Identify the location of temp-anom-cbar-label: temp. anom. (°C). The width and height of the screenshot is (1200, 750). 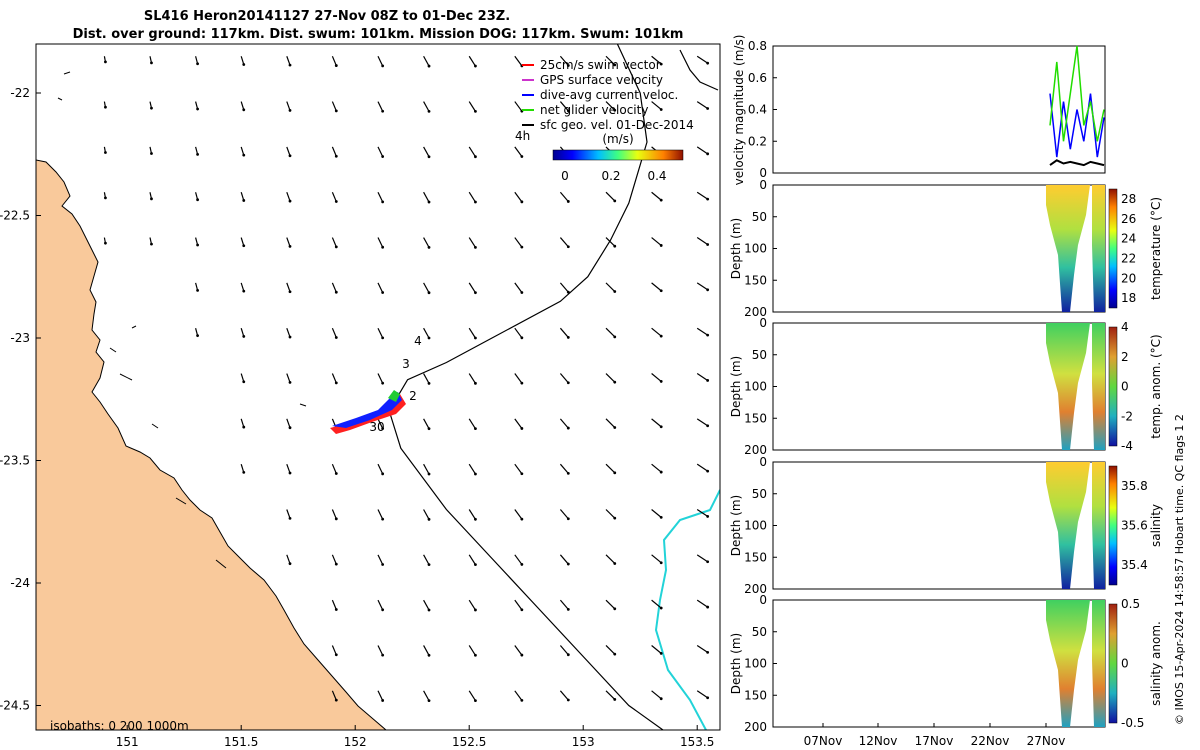
(1156, 386).